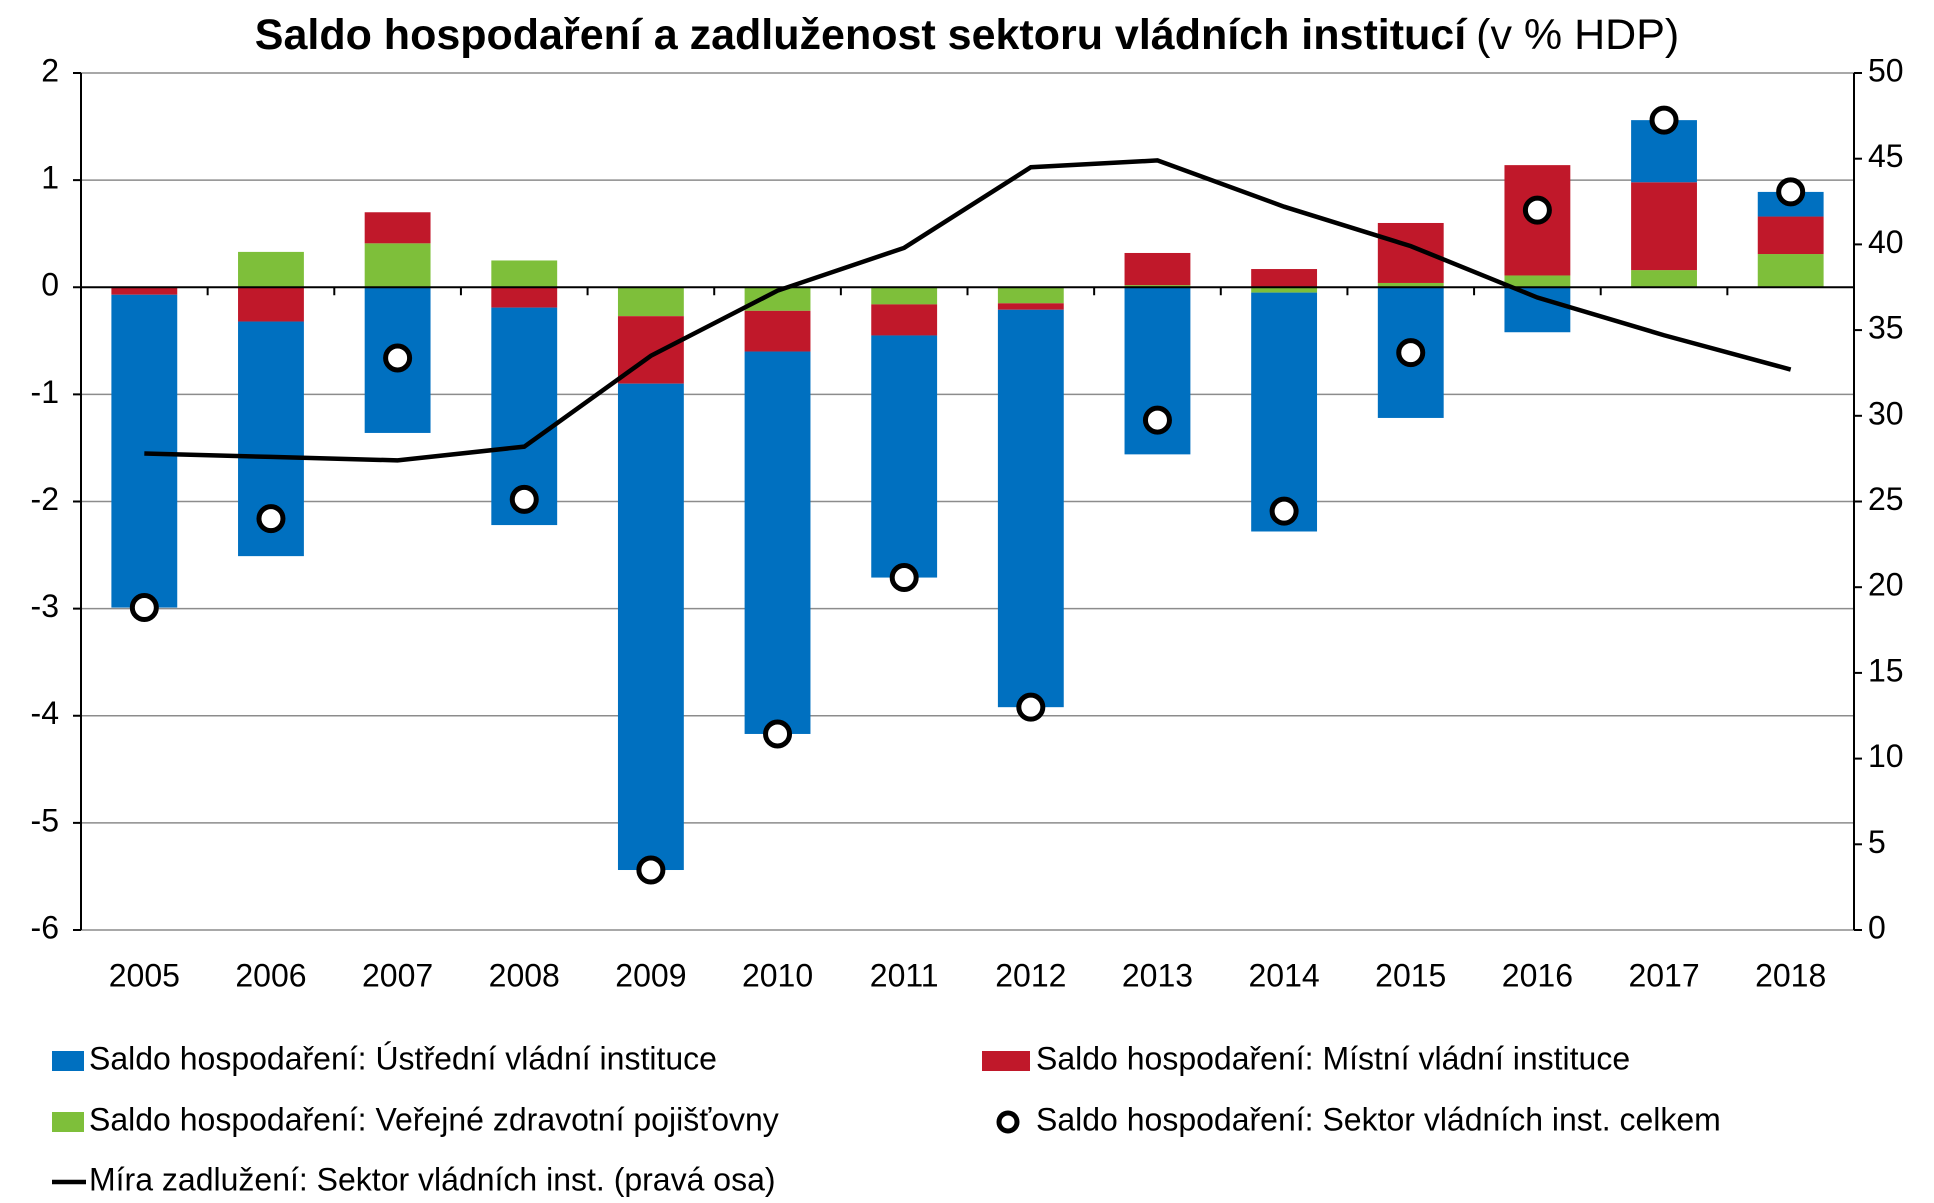 This screenshot has height=1203, width=1934. What do you see at coordinates (1030, 975) in the screenshot?
I see `x-tick-label: 2012` at bounding box center [1030, 975].